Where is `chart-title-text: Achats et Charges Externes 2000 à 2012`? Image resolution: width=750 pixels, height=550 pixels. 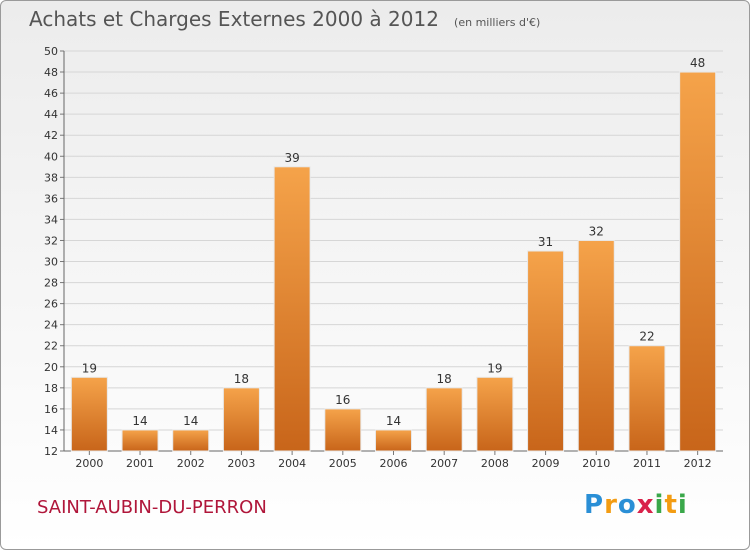 chart-title-text: Achats et Charges Externes 2000 à 2012 is located at coordinates (234, 19).